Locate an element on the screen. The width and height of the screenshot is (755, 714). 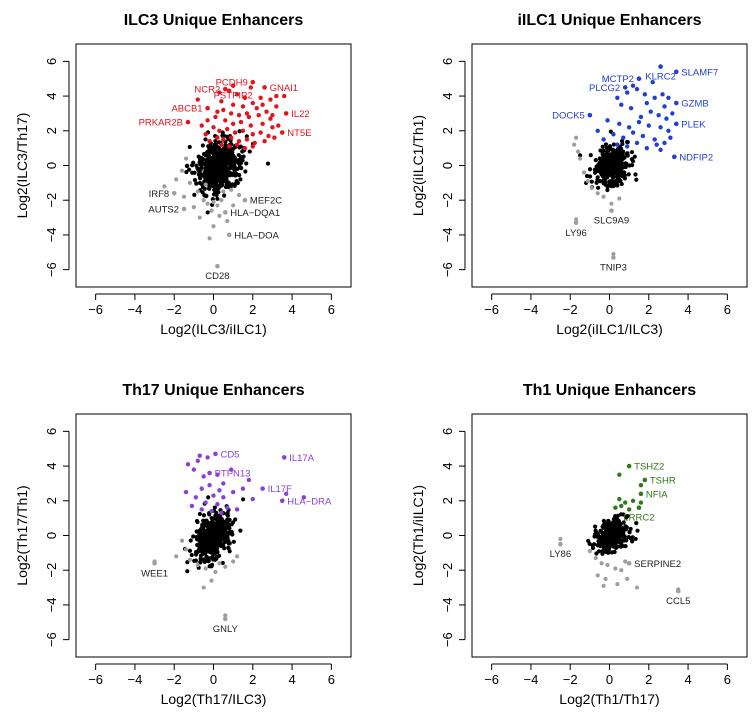
y-tick-label: −2 is located at coordinates (51, 570).